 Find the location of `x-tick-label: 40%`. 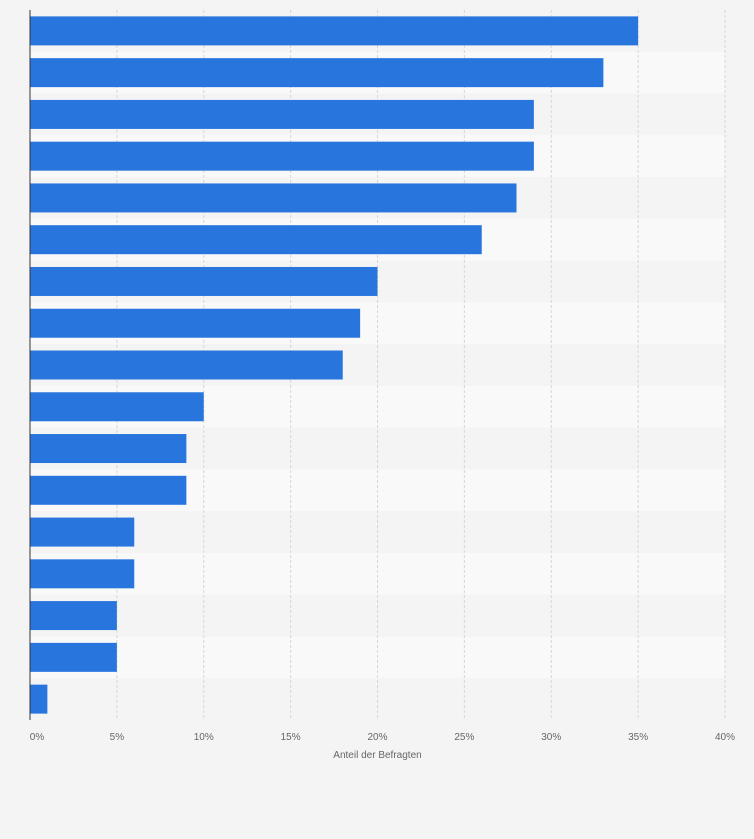

x-tick-label: 40% is located at coordinates (725, 737).